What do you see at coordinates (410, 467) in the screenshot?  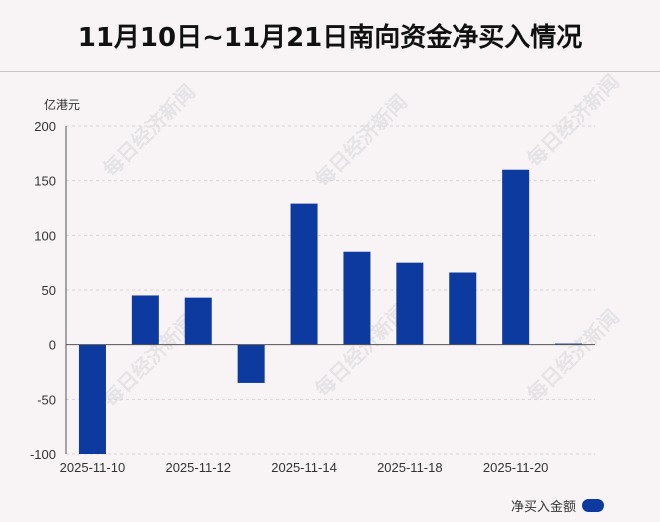 I see `x-tick-label: 2025-11-18` at bounding box center [410, 467].